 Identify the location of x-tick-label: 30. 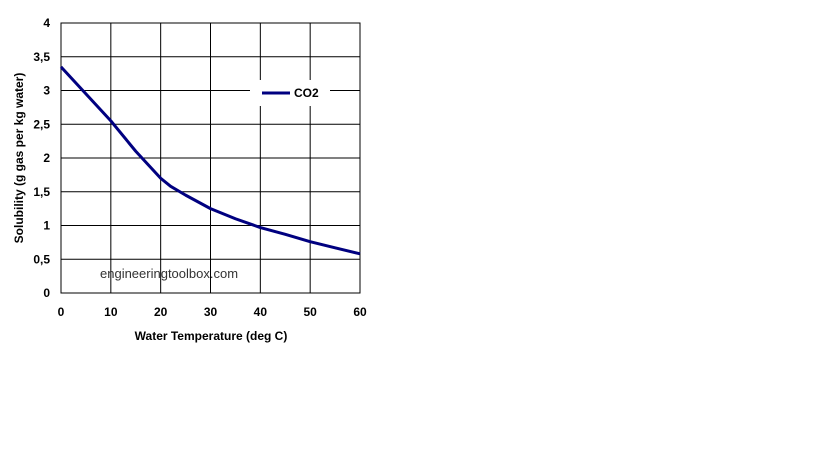
(211, 312).